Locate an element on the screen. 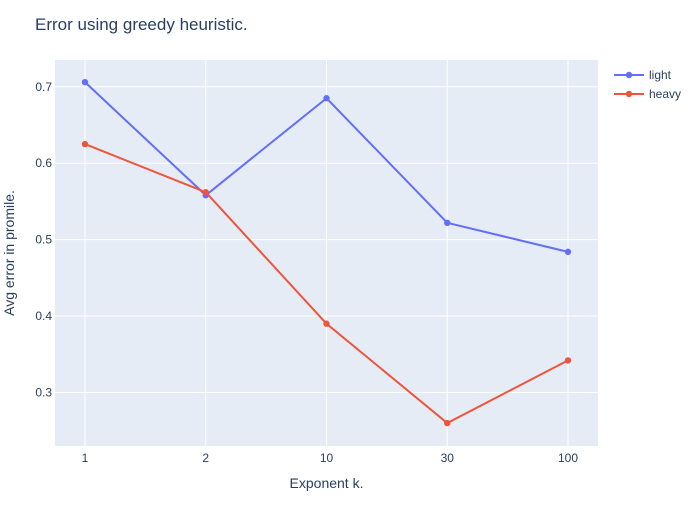 The image size is (700, 505). x-tick-label: 2 is located at coordinates (205, 458).